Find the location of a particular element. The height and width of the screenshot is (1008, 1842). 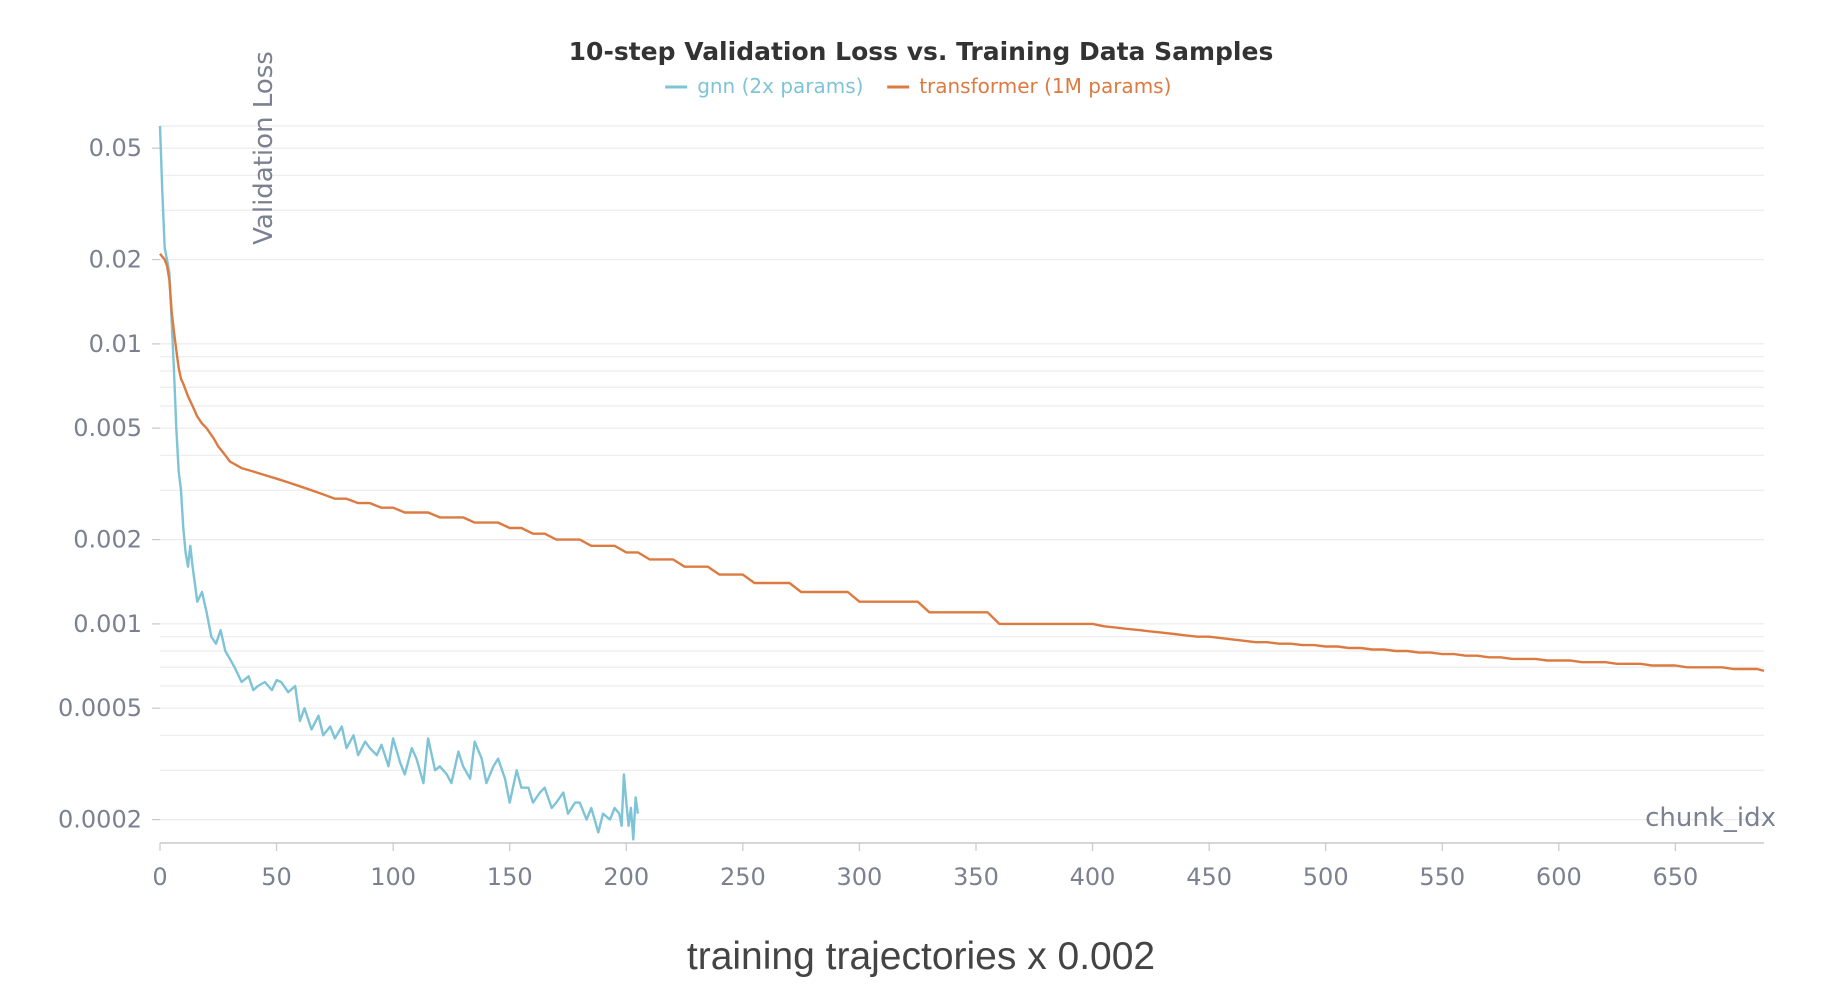

x-tick-label: 100 is located at coordinates (393, 877).